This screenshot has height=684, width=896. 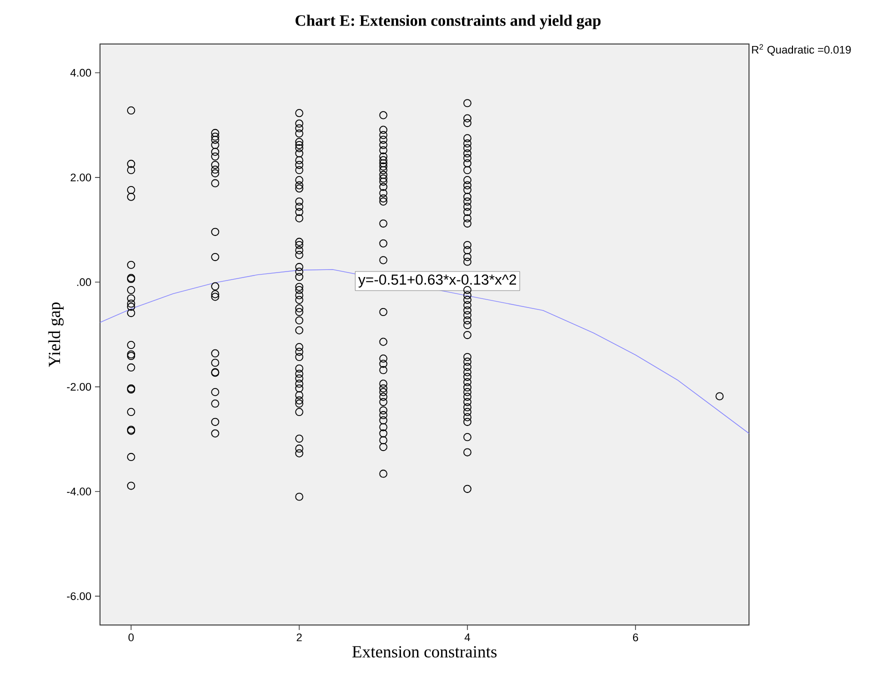 I want to click on x-tick-label: 6, so click(x=635, y=638).